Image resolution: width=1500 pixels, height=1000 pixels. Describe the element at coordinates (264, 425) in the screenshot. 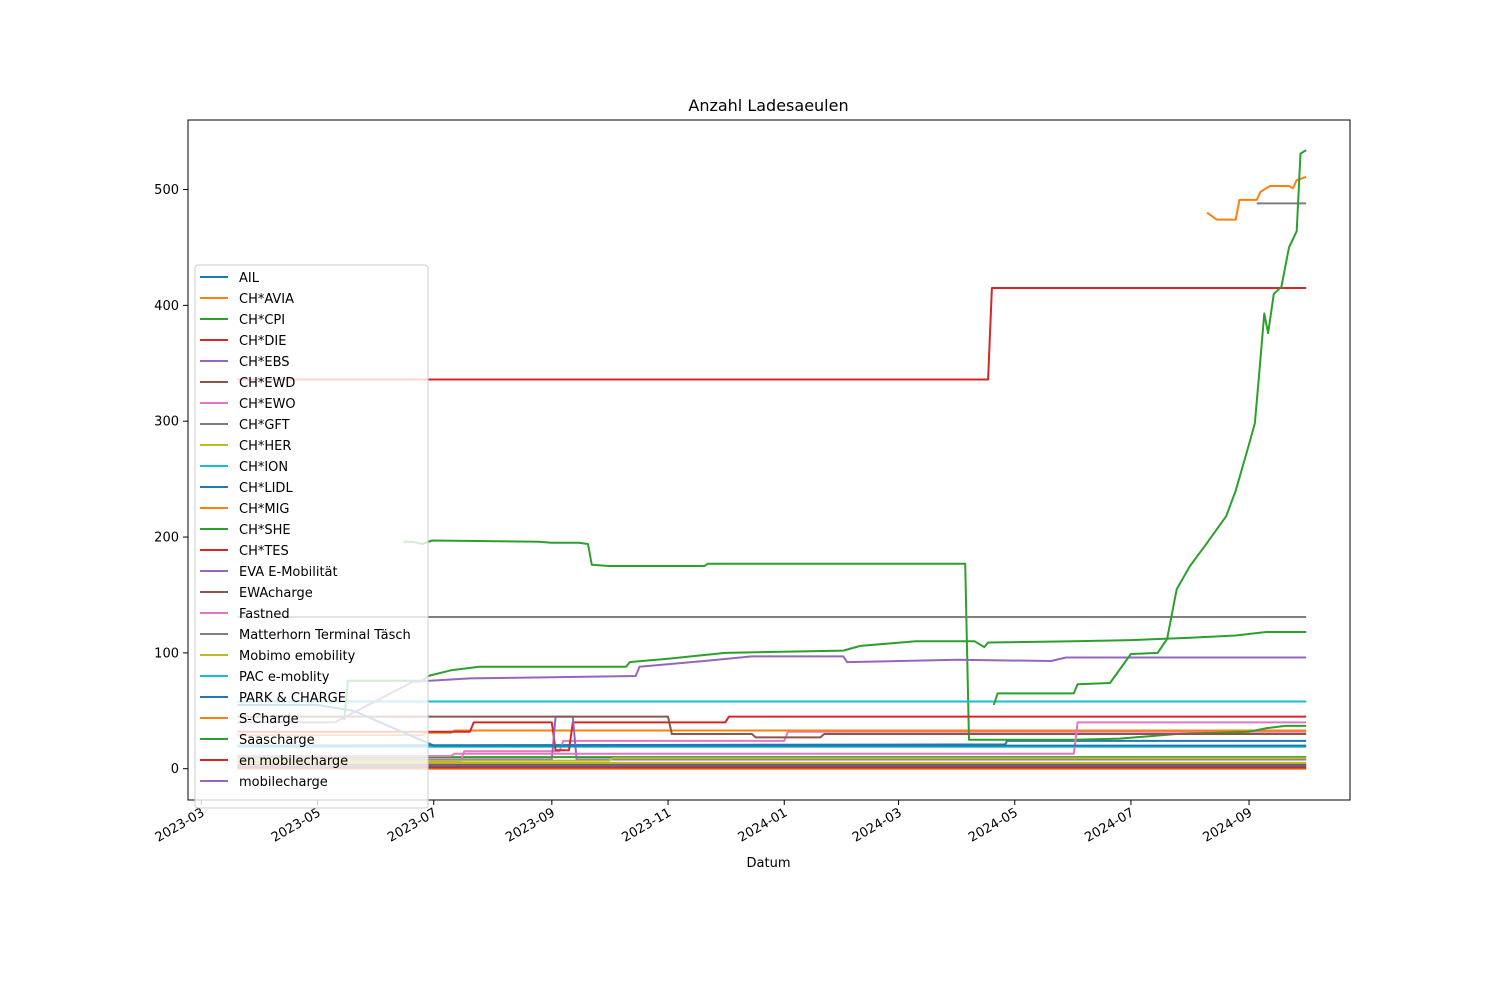

I see `legend-label: CH*GFT` at that location.